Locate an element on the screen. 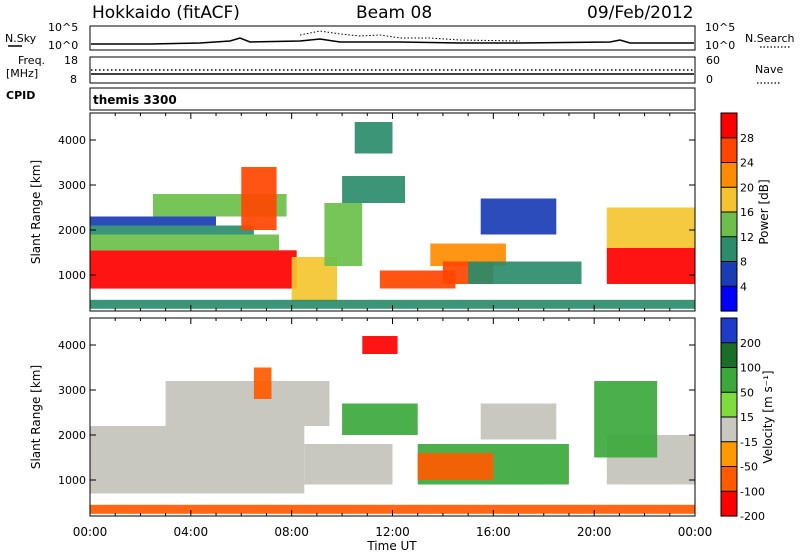 The image size is (800, 554). colorbar-tick-label: 20 is located at coordinates (747, 187).